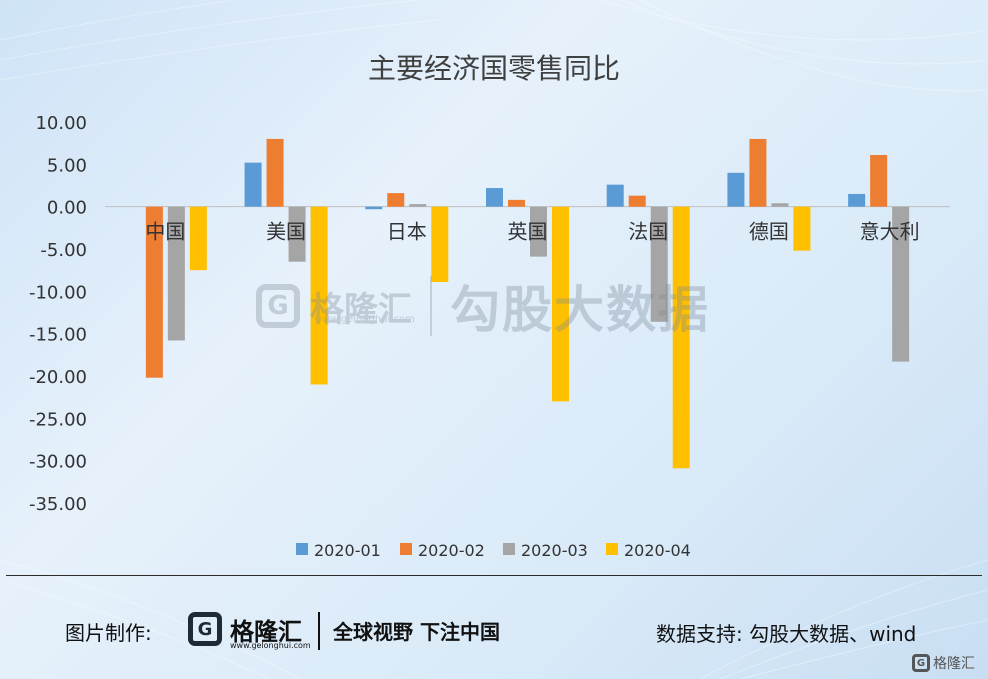 The image size is (988, 679). What do you see at coordinates (198, 238) in the screenshot?
I see `bar-2020-04-中国` at bounding box center [198, 238].